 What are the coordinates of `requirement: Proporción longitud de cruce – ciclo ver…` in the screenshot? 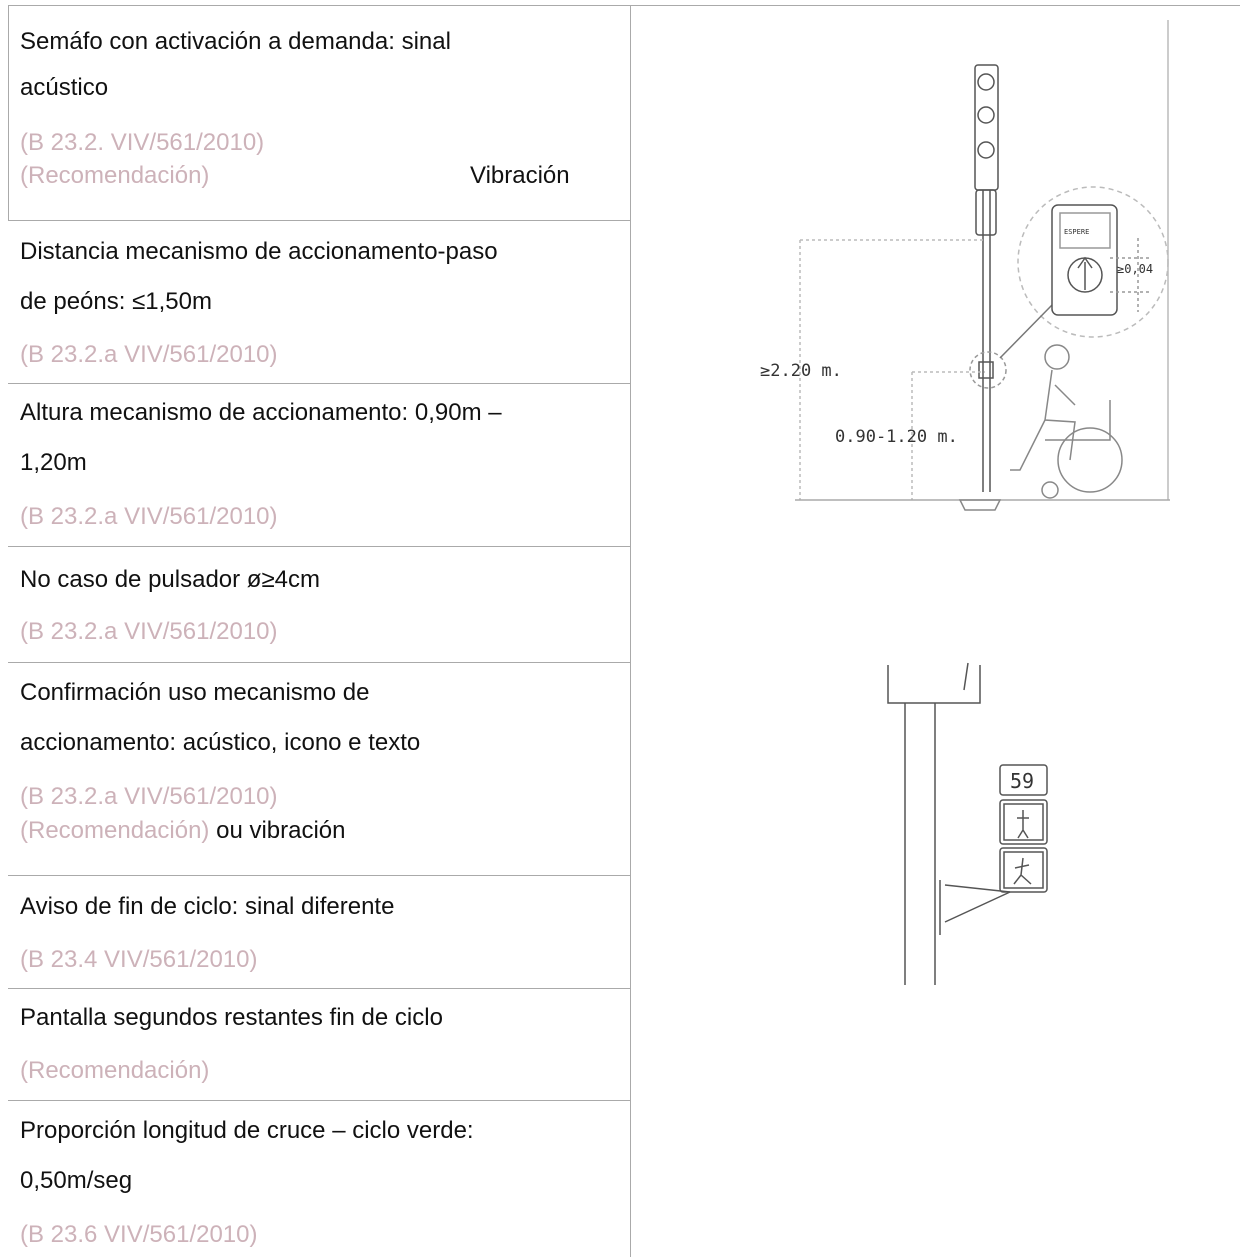 It's located at (247, 1130).